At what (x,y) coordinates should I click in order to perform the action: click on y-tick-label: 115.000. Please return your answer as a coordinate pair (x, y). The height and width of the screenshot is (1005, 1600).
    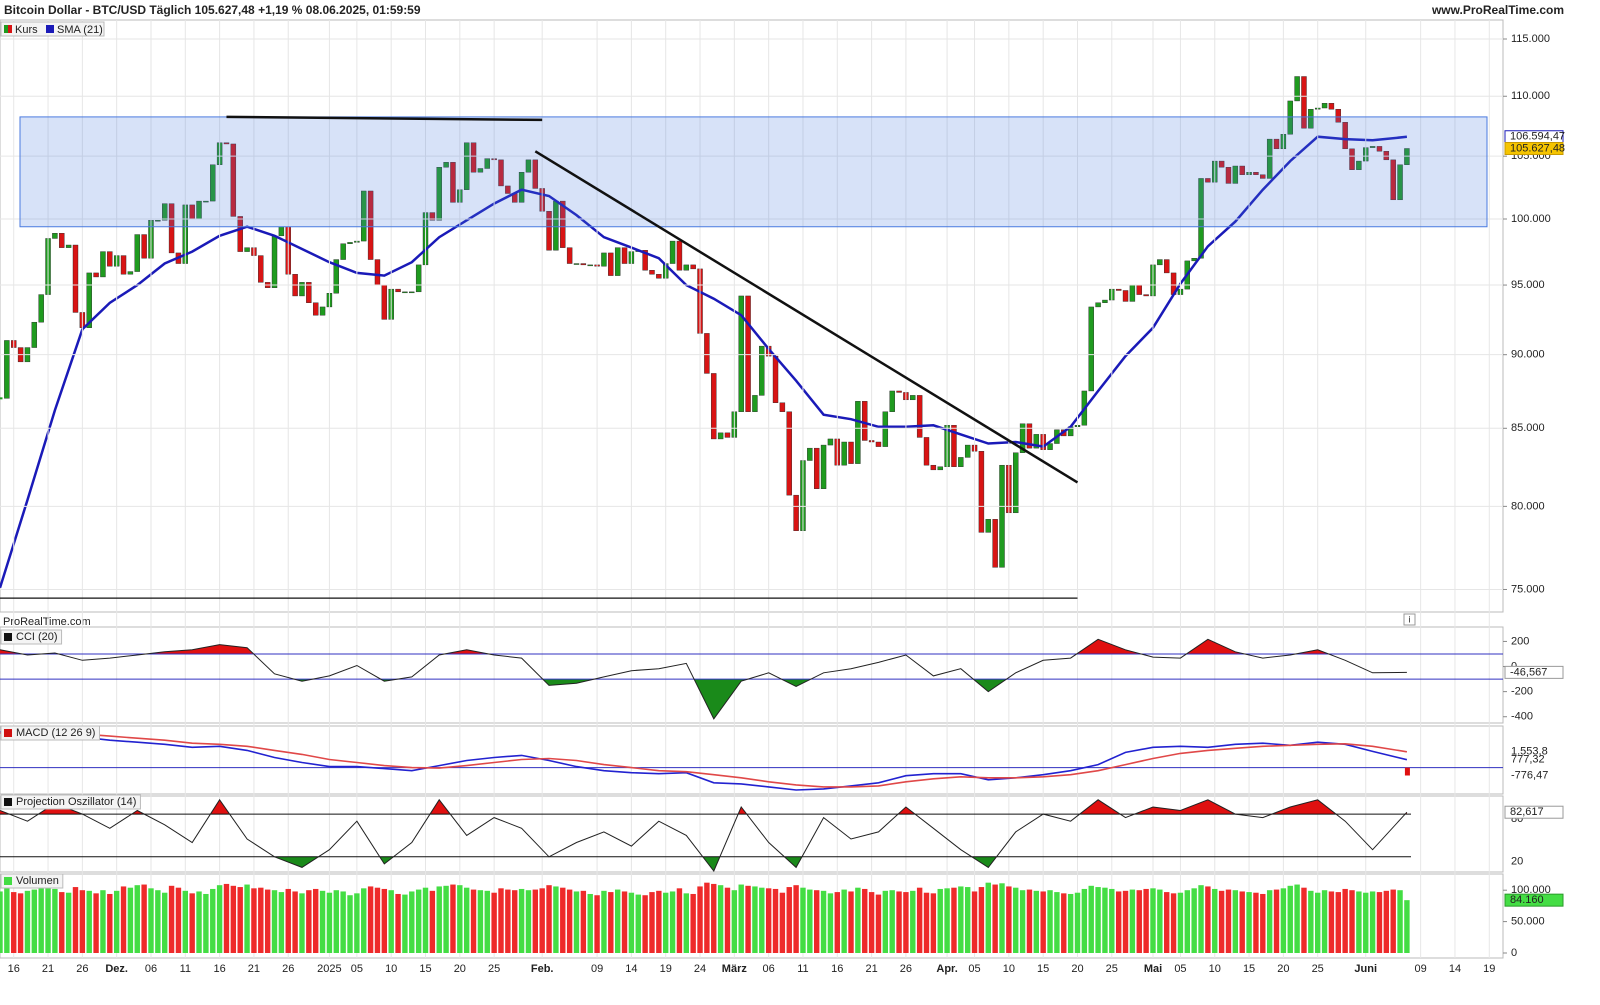
    Looking at the image, I should click on (1530, 39).